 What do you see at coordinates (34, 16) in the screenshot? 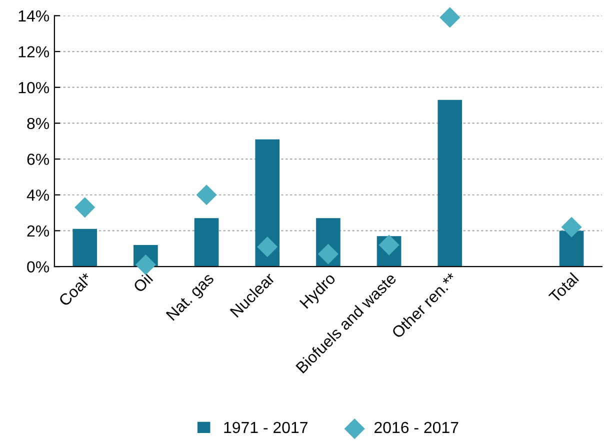
I see `y-tick-label: 14%` at bounding box center [34, 16].